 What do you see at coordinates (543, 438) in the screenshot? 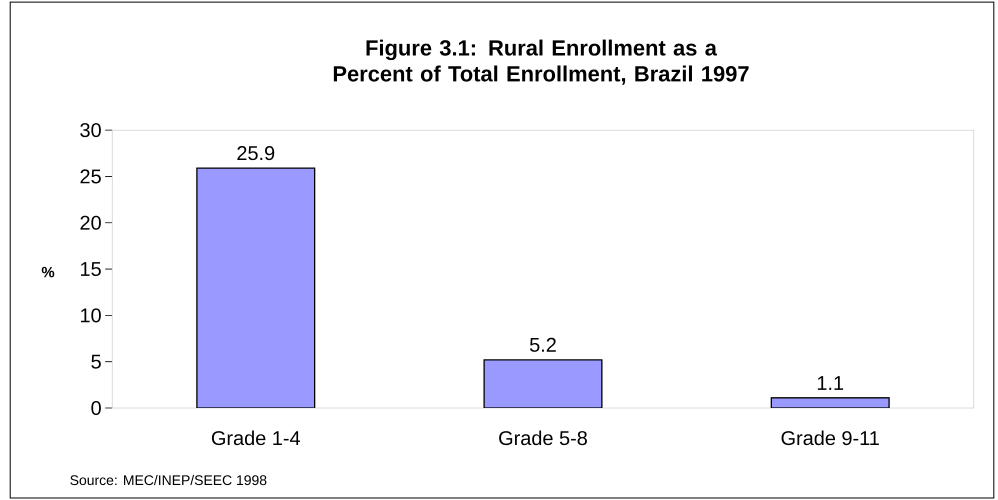
I see `x-tick-label: Grade 5-8` at bounding box center [543, 438].